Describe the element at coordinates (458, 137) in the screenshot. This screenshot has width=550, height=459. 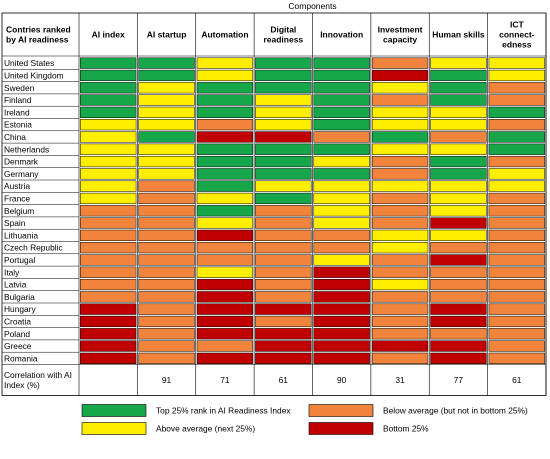
I see `cell-china-human-skills` at that location.